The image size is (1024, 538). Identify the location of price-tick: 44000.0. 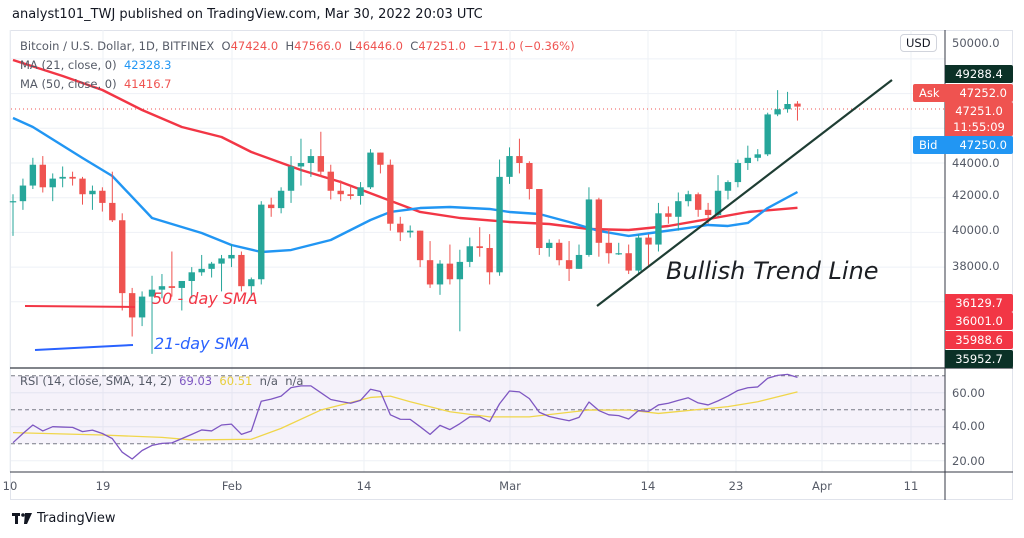
(976, 163).